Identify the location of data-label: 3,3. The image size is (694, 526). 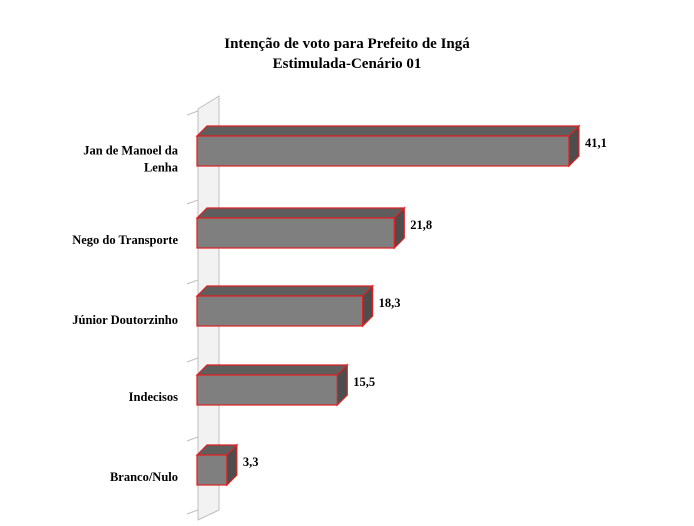
(251, 462).